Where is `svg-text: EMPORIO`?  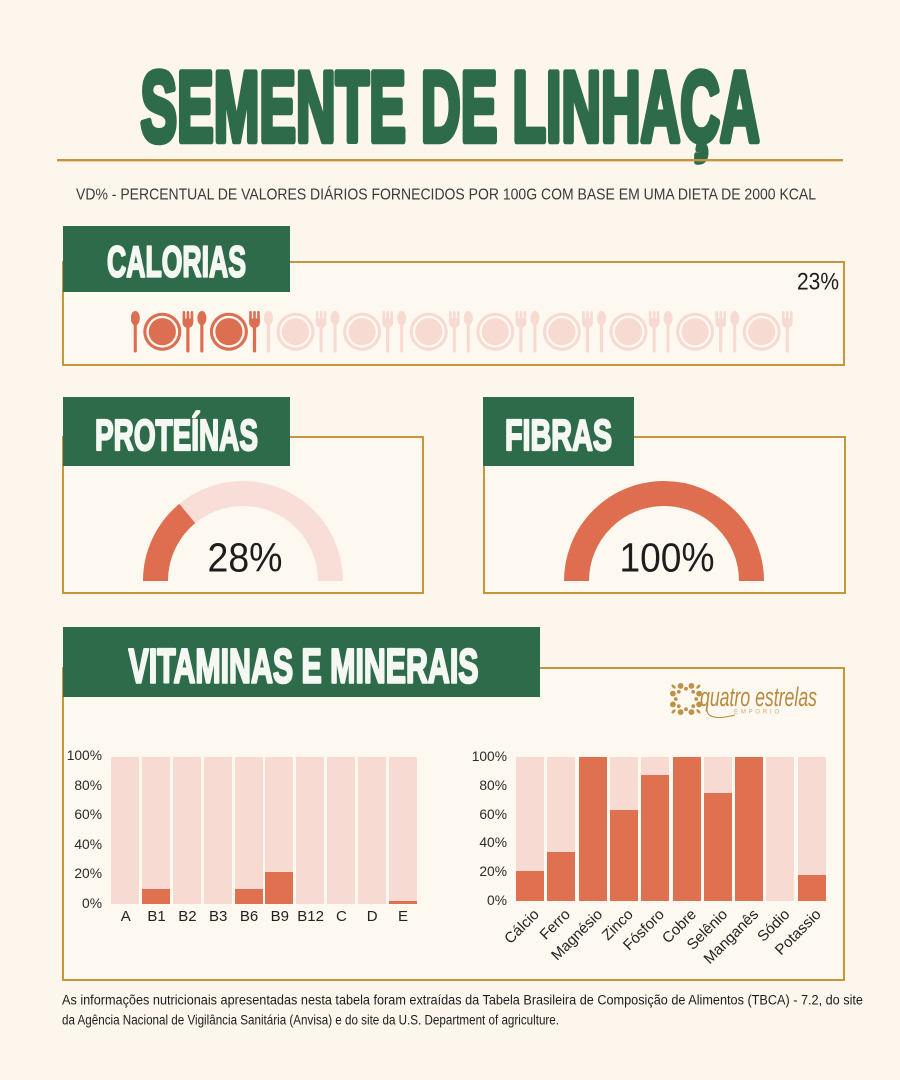
svg-text: EMPORIO is located at coordinates (758, 713).